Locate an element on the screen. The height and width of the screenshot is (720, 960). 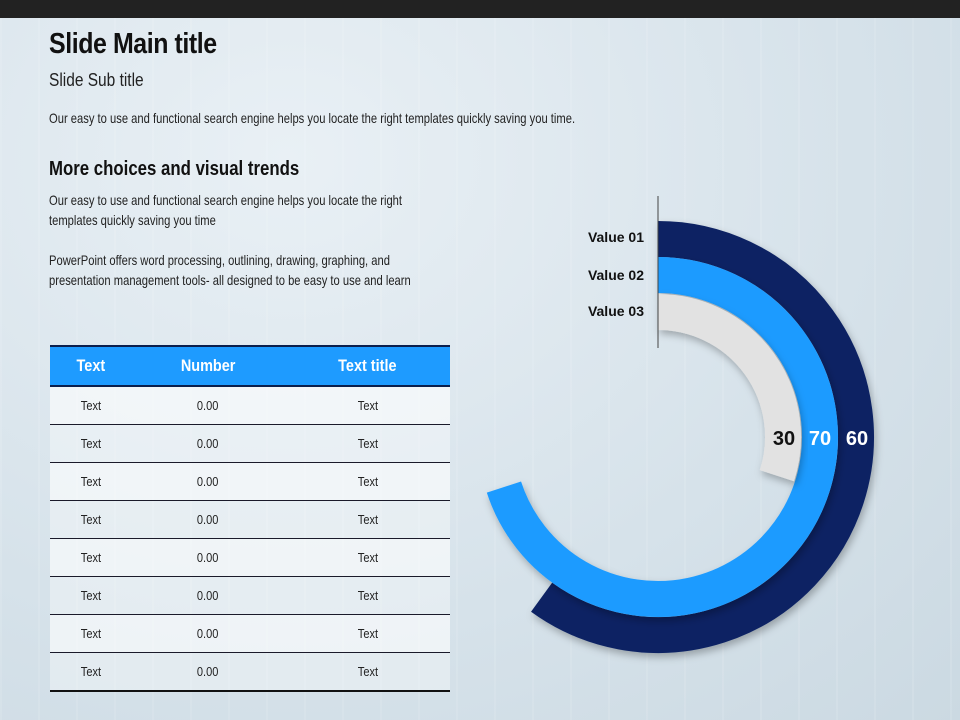
slide-title: Slide Main title is located at coordinates (133, 44).